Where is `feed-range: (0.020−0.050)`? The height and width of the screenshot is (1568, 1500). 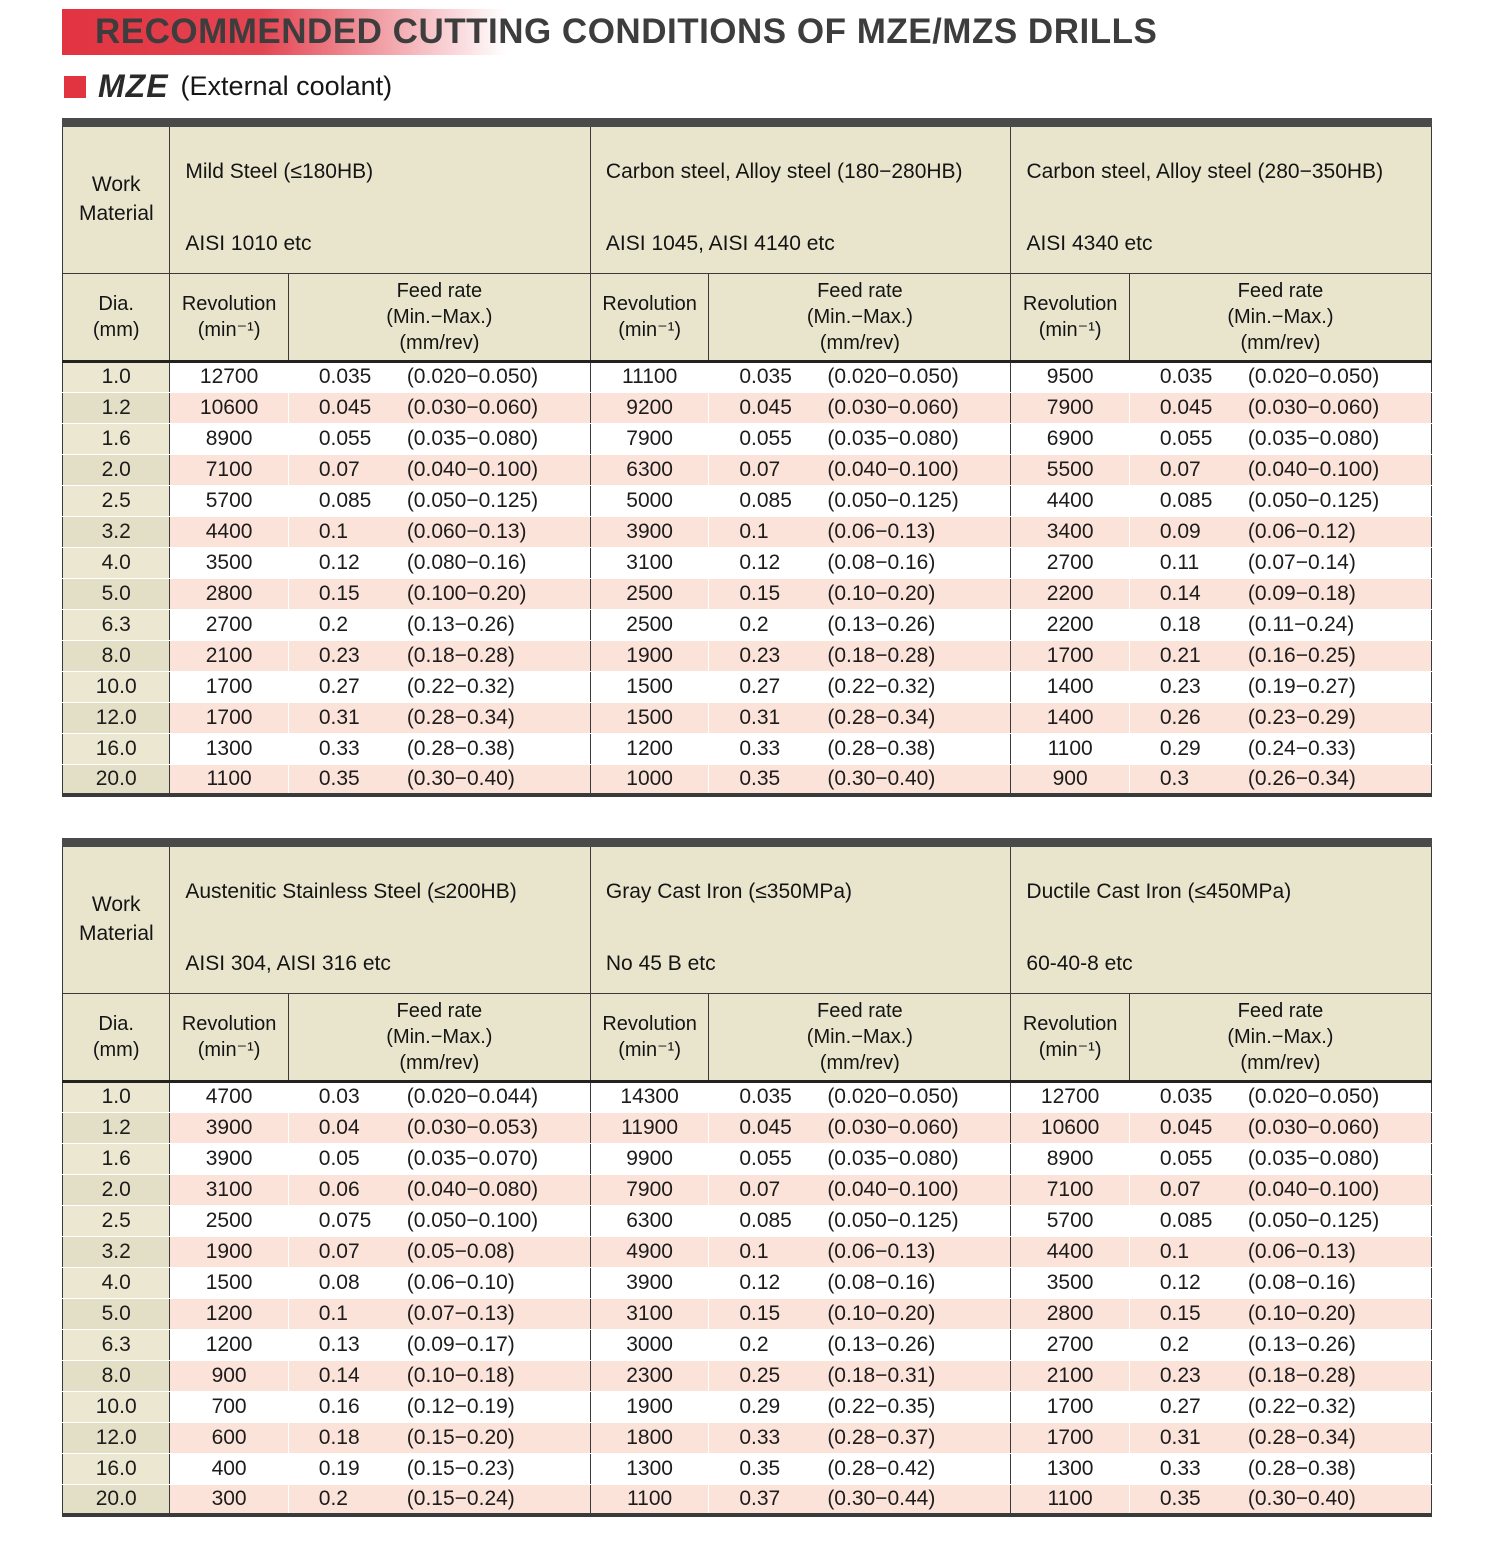 feed-range: (0.020−0.050) is located at coordinates (893, 376).